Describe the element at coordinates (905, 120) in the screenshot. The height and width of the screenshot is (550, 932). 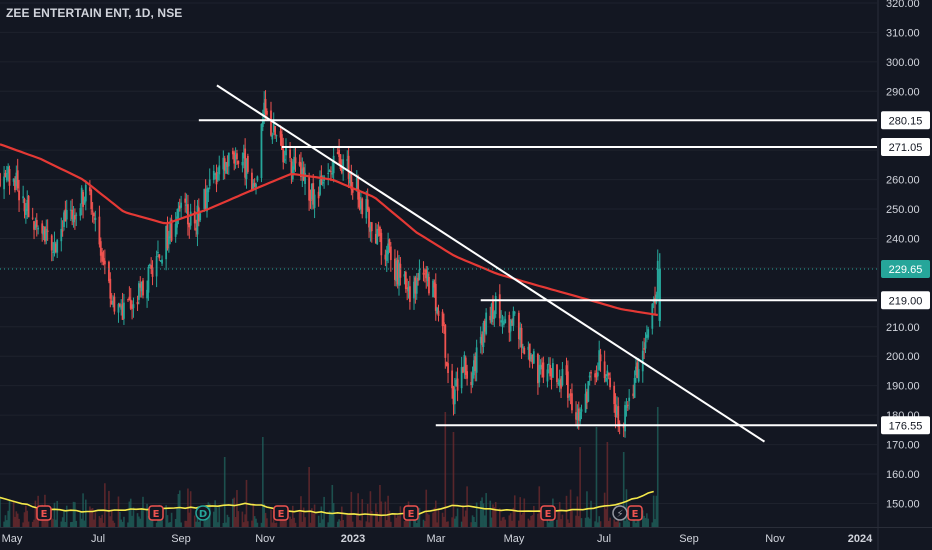
I see `level-price-label-bg` at that location.